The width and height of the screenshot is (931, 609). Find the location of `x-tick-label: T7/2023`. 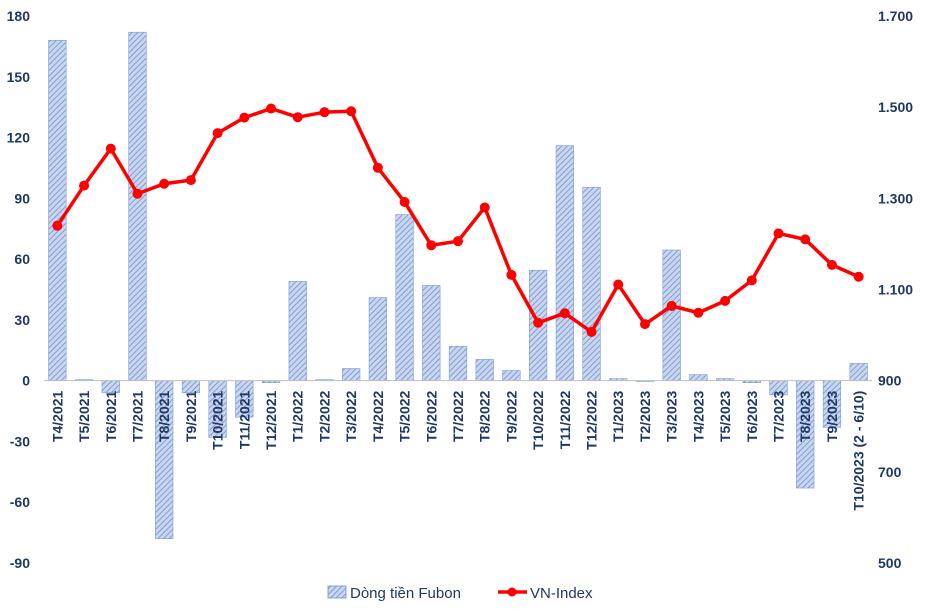

x-tick-label: T7/2023 is located at coordinates (779, 416).